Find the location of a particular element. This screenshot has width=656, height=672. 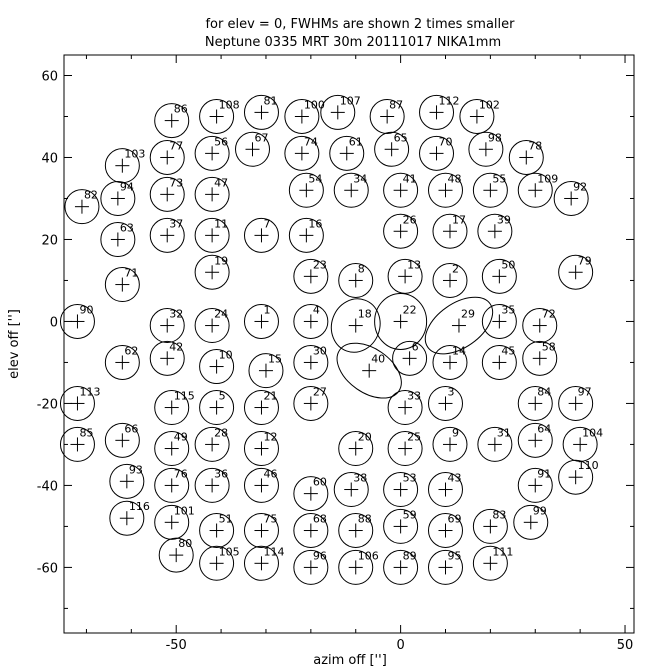

beam-78: 78 is located at coordinates (526, 157).